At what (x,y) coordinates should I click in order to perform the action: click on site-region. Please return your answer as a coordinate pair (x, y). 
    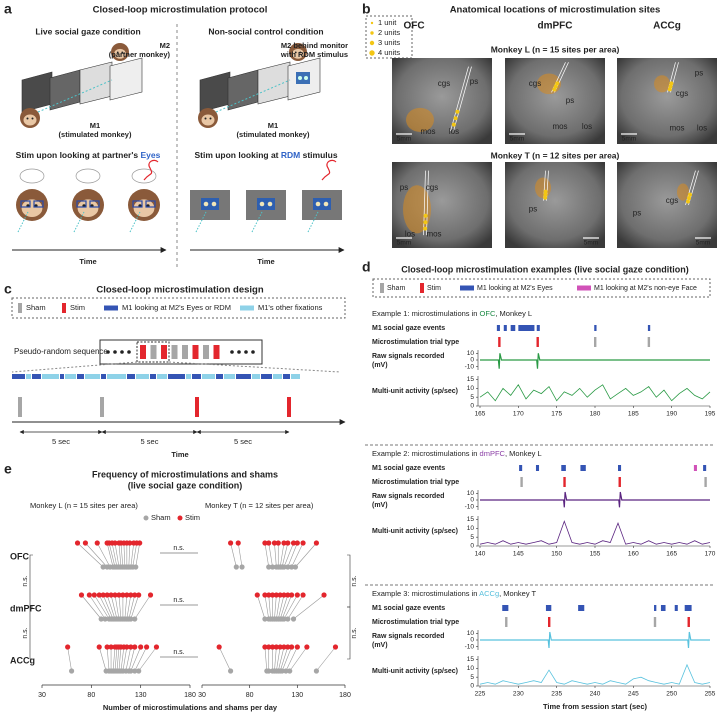
    Looking at the image, I should click on (683, 192).